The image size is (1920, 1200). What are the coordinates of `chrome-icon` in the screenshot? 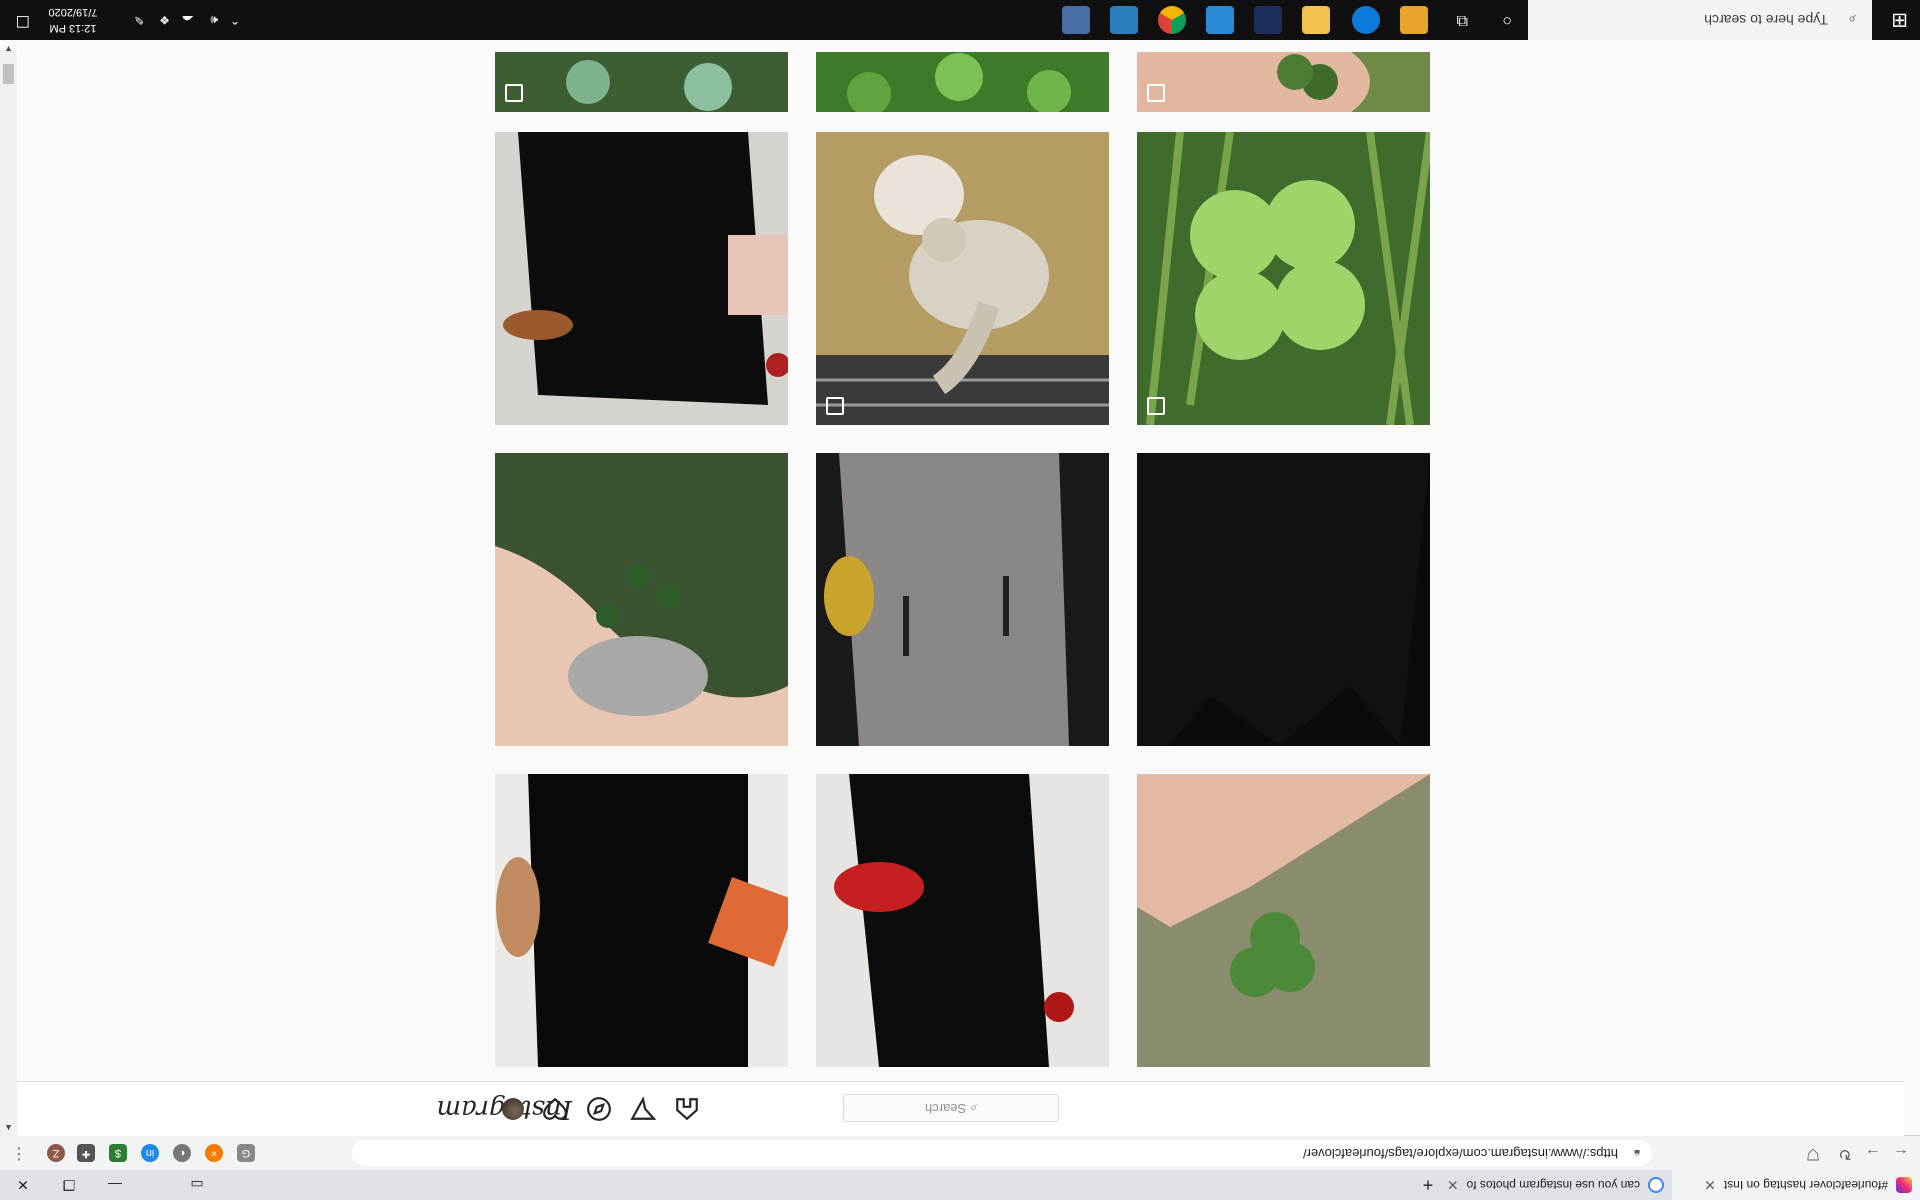 It's located at (1172, 20).